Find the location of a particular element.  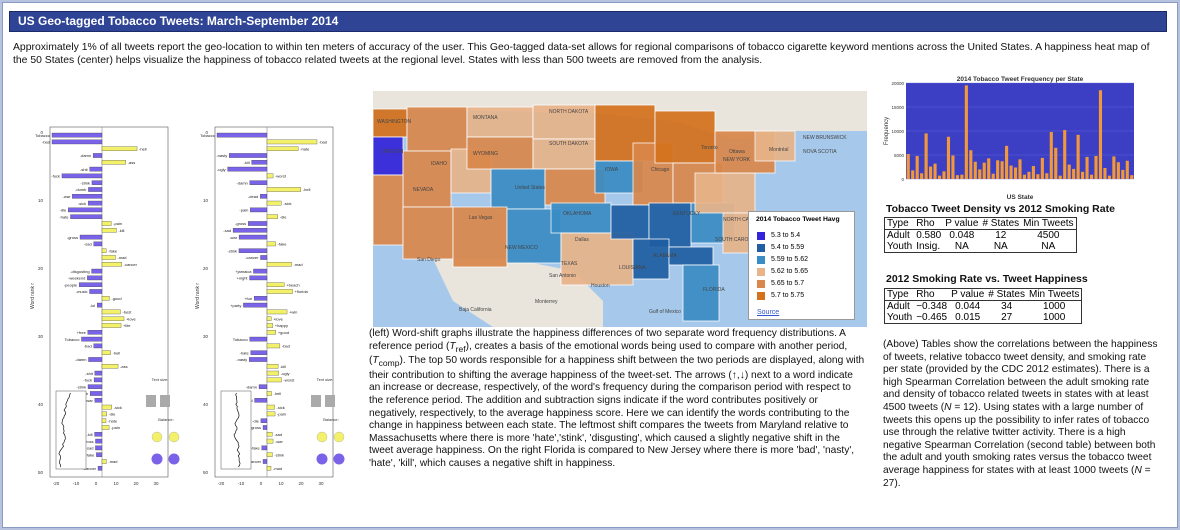

table-cell: 34 is located at coordinates (1007, 306).